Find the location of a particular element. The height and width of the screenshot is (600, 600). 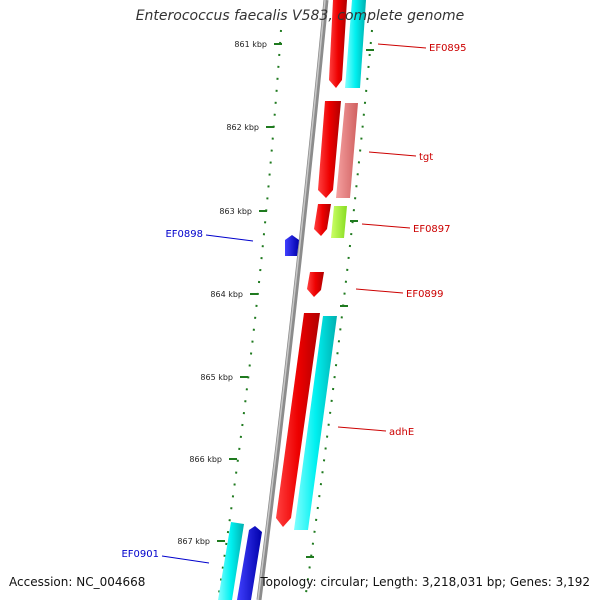

accession-text: Accession: NC_004668 is located at coordinates (77, 582).